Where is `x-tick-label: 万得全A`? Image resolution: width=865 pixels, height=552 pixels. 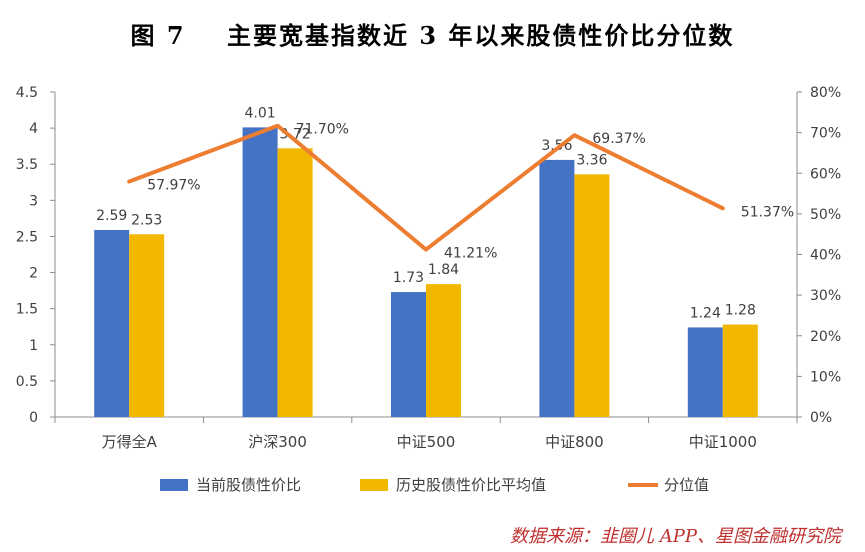
x-tick-label: 万得全A is located at coordinates (130, 442).